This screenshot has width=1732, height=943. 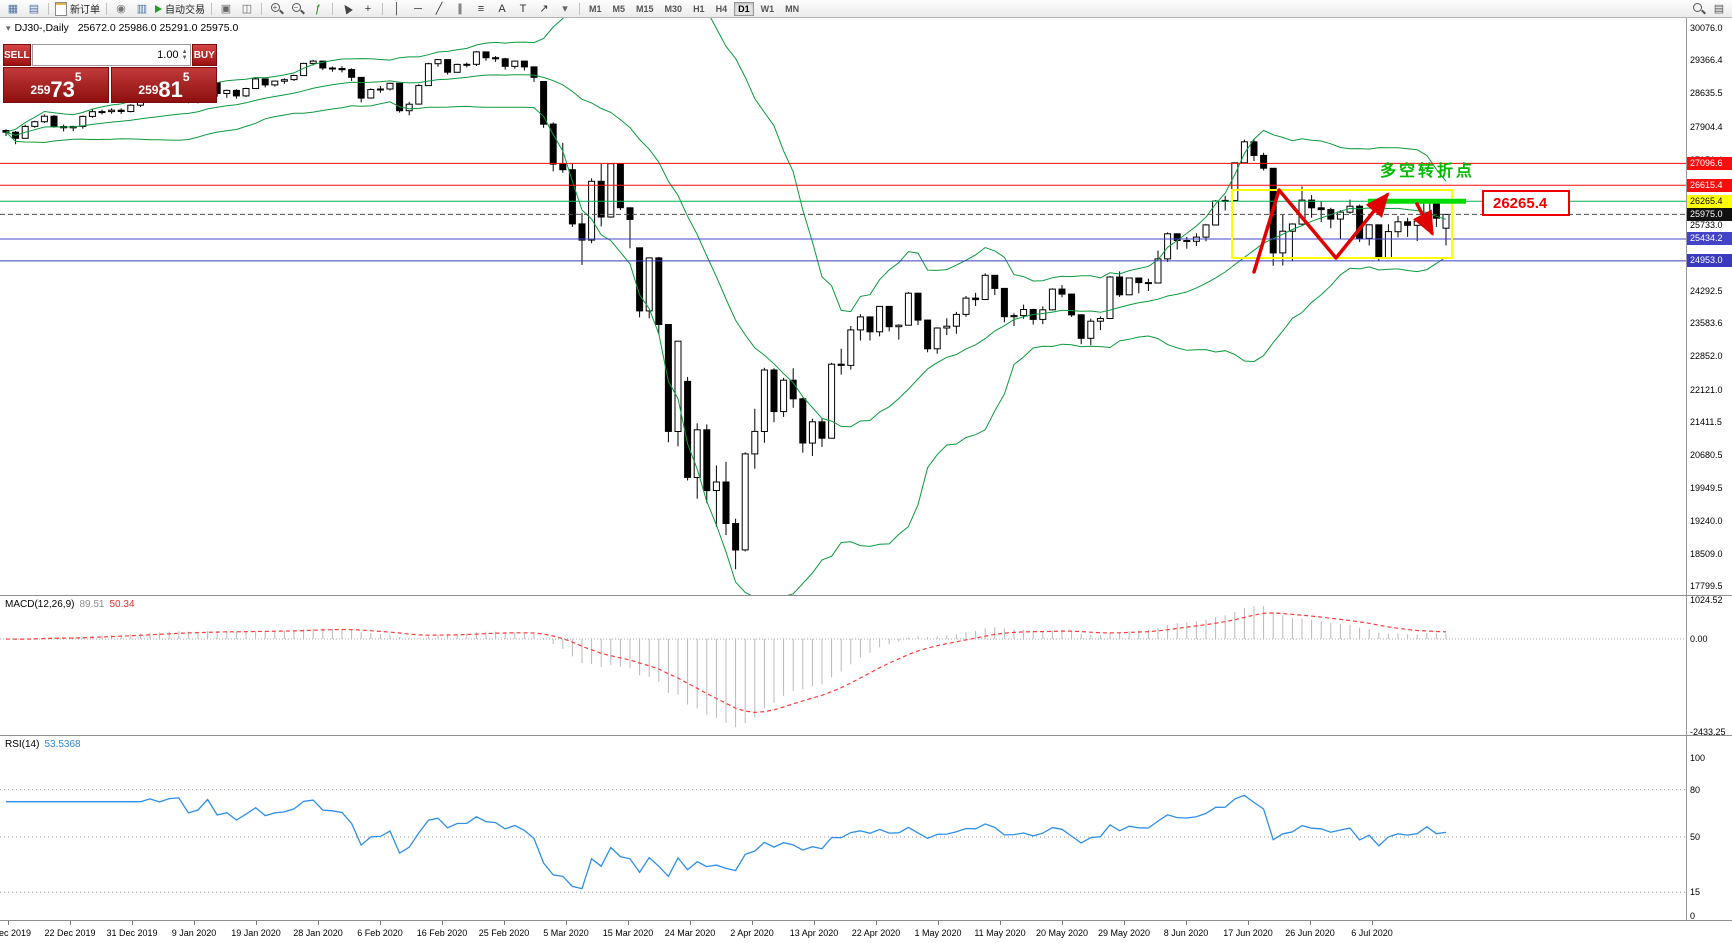 What do you see at coordinates (1427, 170) in the screenshot?
I see `turning-point-text: 多空转折点` at bounding box center [1427, 170].